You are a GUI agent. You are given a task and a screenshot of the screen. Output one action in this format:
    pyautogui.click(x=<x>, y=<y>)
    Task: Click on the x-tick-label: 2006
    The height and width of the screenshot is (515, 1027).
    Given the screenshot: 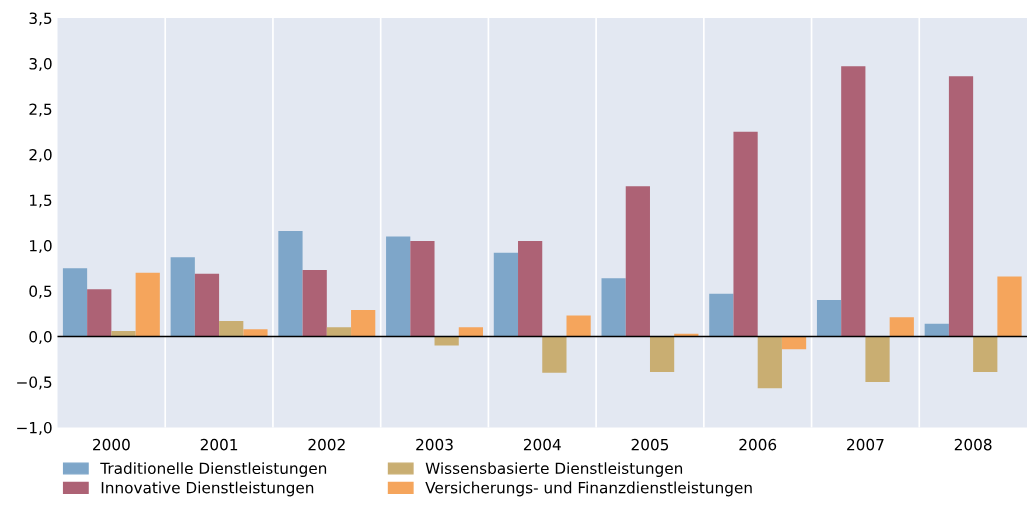 What is the action you would take?
    pyautogui.click(x=758, y=444)
    